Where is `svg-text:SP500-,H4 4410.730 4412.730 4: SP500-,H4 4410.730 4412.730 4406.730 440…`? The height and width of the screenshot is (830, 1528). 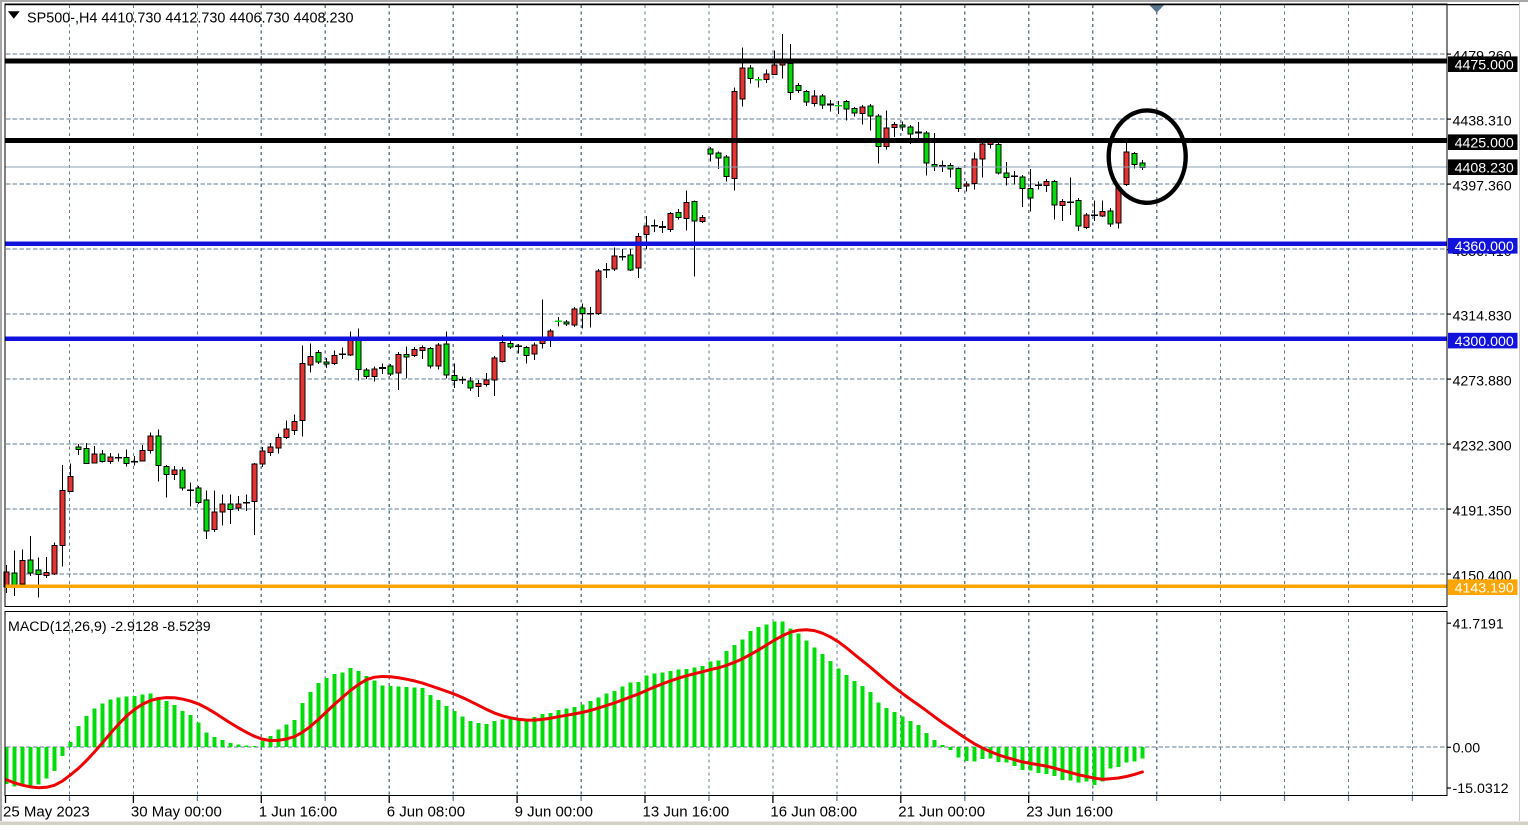 svg-text:SP500-,H4 4410.730 4412.730 4: SP500-,H4 4410.730 4412.730 4406.730 440… is located at coordinates (190, 19).